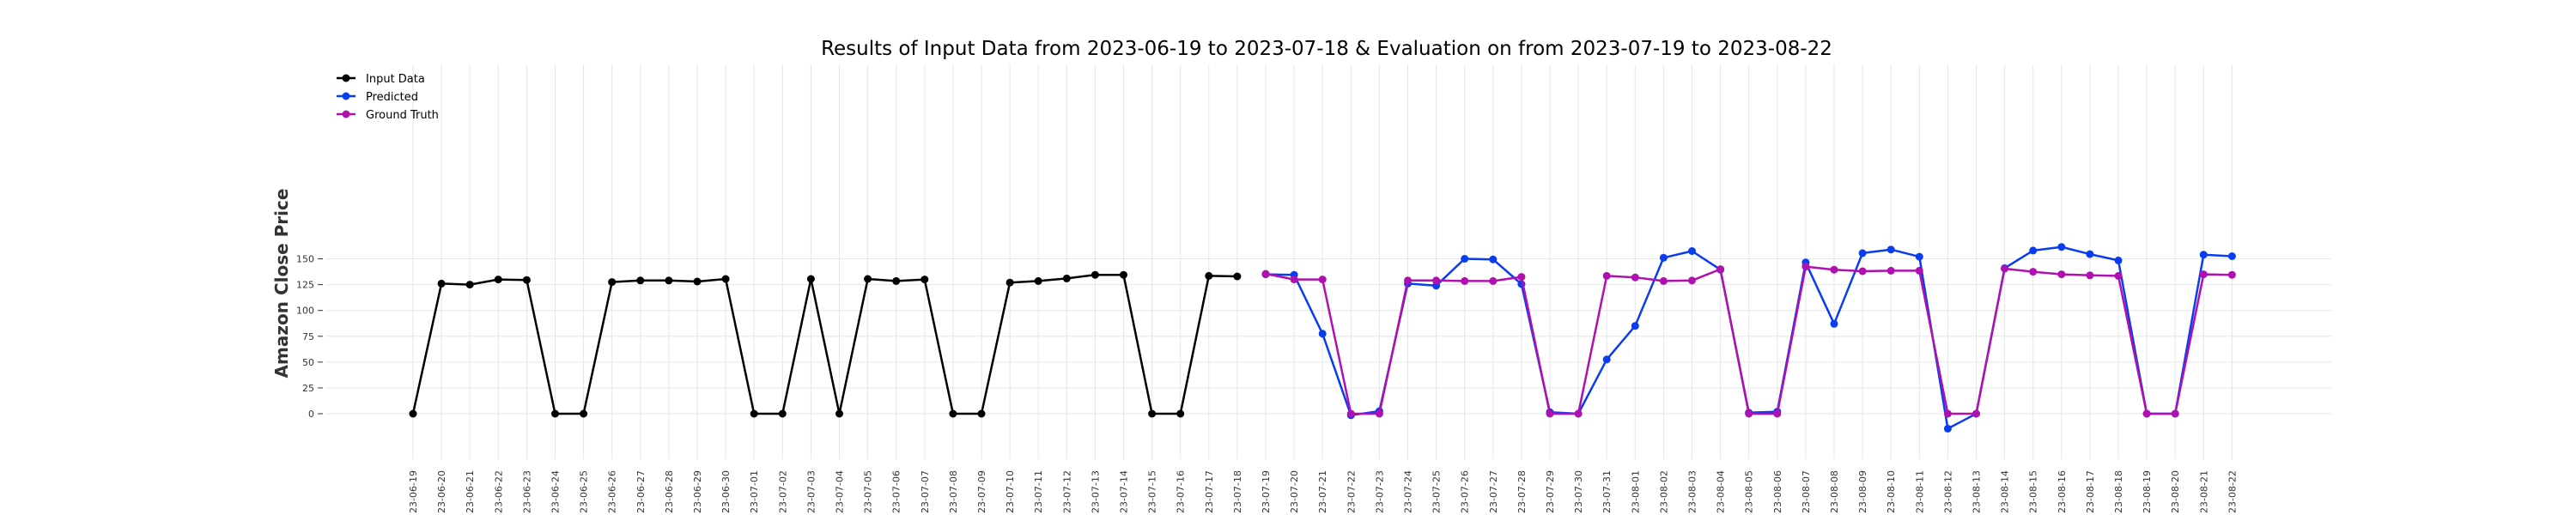 The height and width of the screenshot is (515, 2576). I want to click on x-tick-label: 23-08-06, so click(1777, 491).